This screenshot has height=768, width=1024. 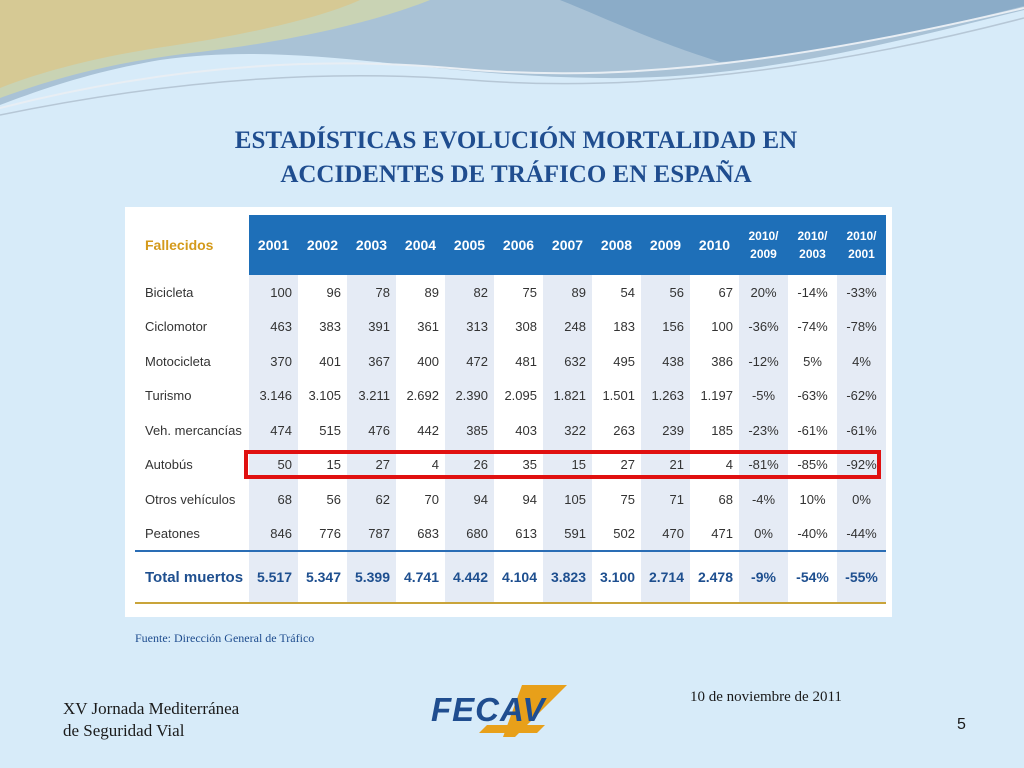 I want to click on table-cell: 15, so click(x=322, y=464).